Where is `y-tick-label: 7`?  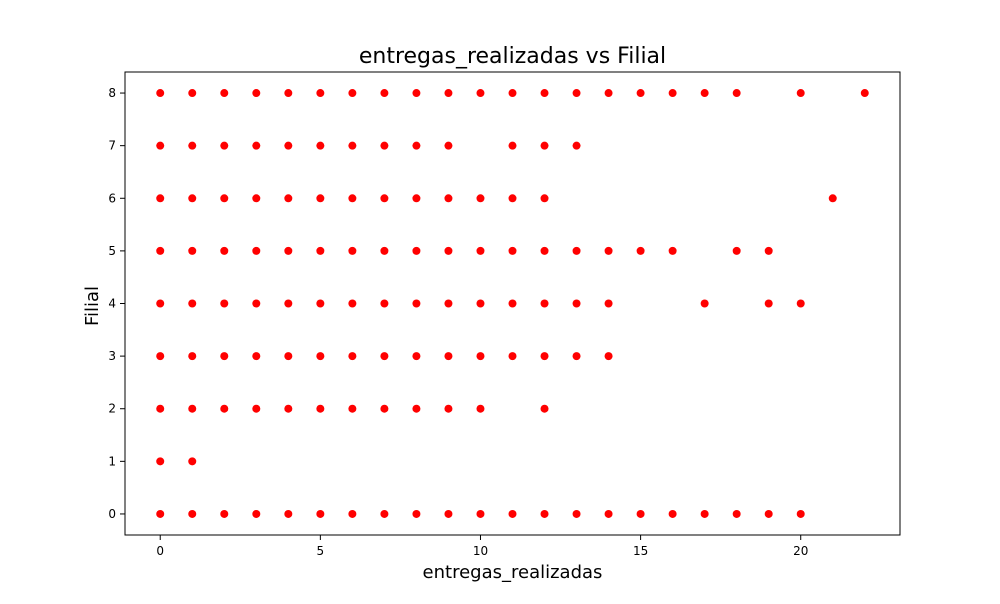
y-tick-label: 7 is located at coordinates (112, 146).